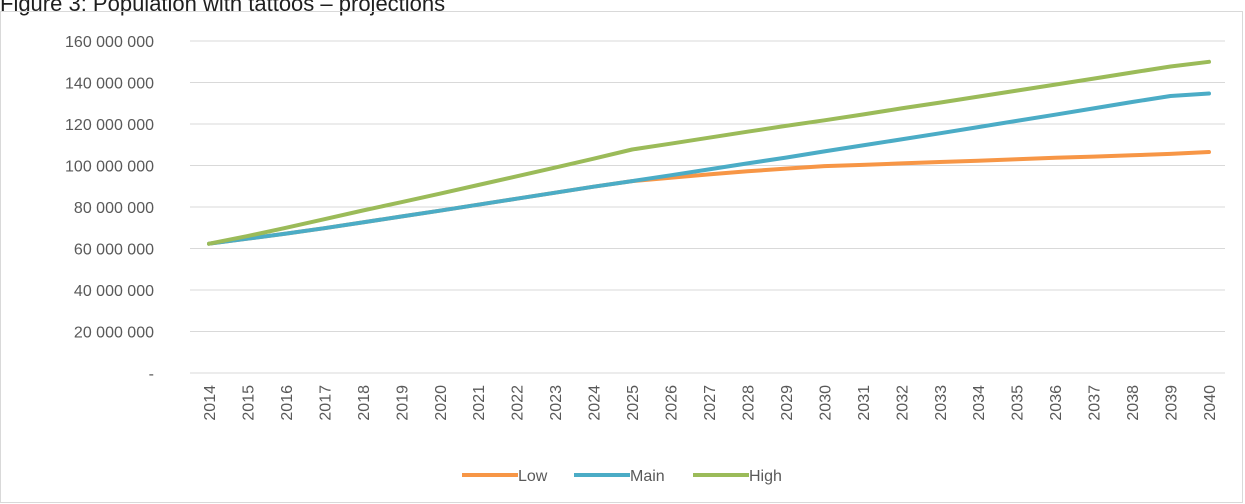 This screenshot has height=504, width=1245. What do you see at coordinates (402, 403) in the screenshot?
I see `x-tick-label: 2019` at bounding box center [402, 403].